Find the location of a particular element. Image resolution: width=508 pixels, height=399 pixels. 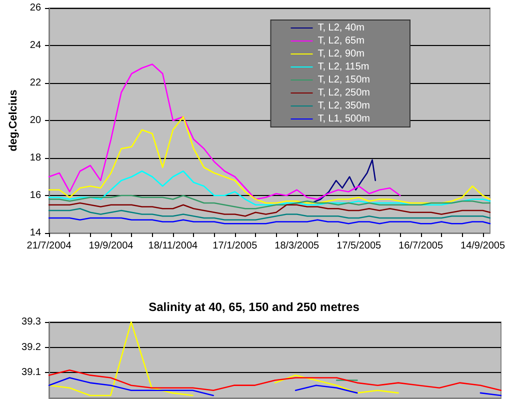

y-tick-label: 39.2 is located at coordinates (32, 347).